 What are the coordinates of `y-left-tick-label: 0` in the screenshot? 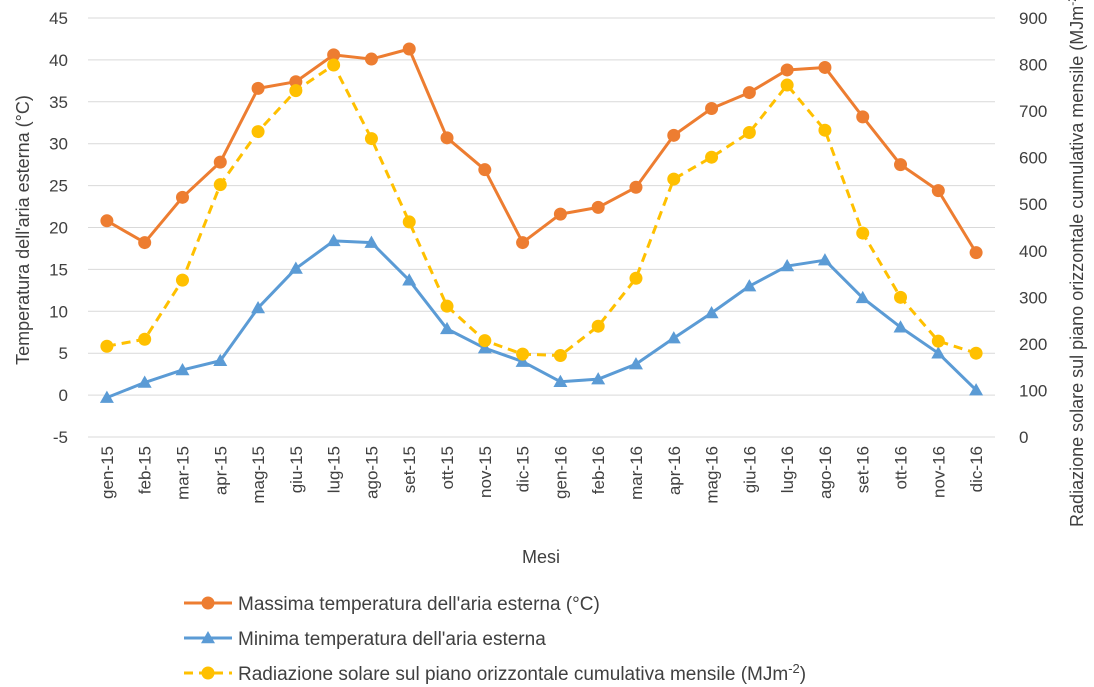 It's located at (63, 395).